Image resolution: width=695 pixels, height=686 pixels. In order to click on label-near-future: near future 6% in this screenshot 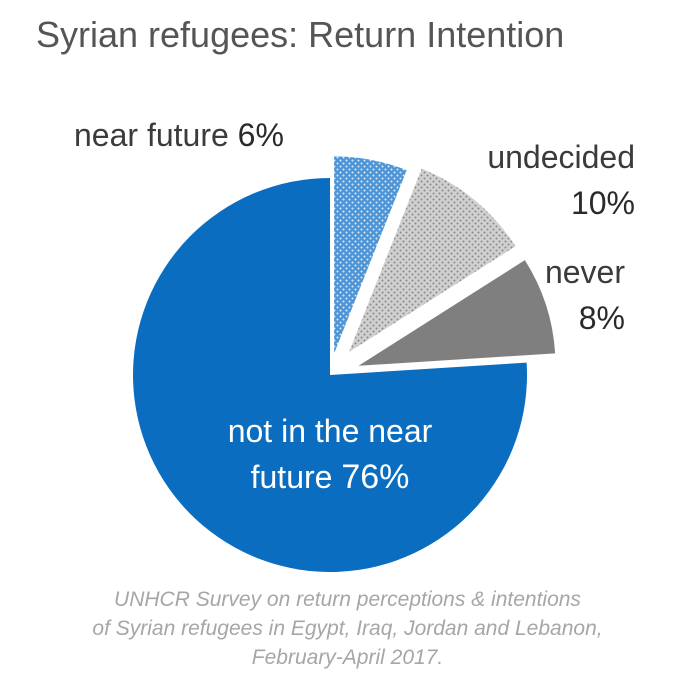, I will do `click(179, 135)`.